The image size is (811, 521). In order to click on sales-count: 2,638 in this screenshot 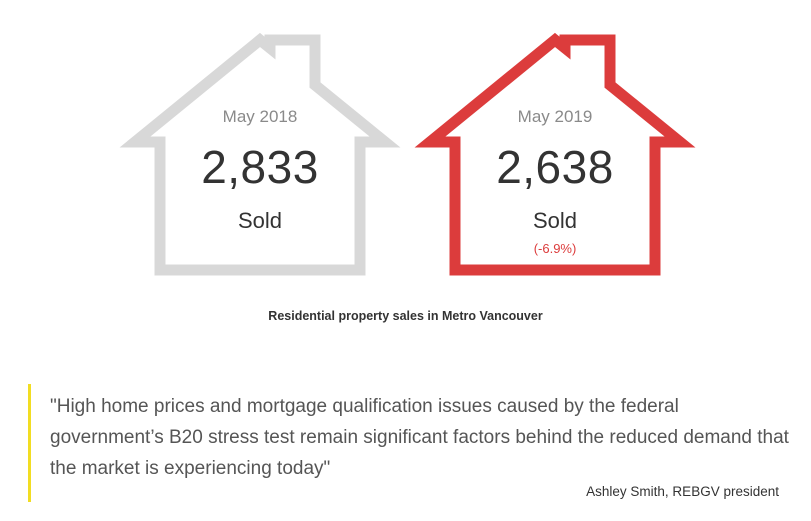, I will do `click(555, 167)`.